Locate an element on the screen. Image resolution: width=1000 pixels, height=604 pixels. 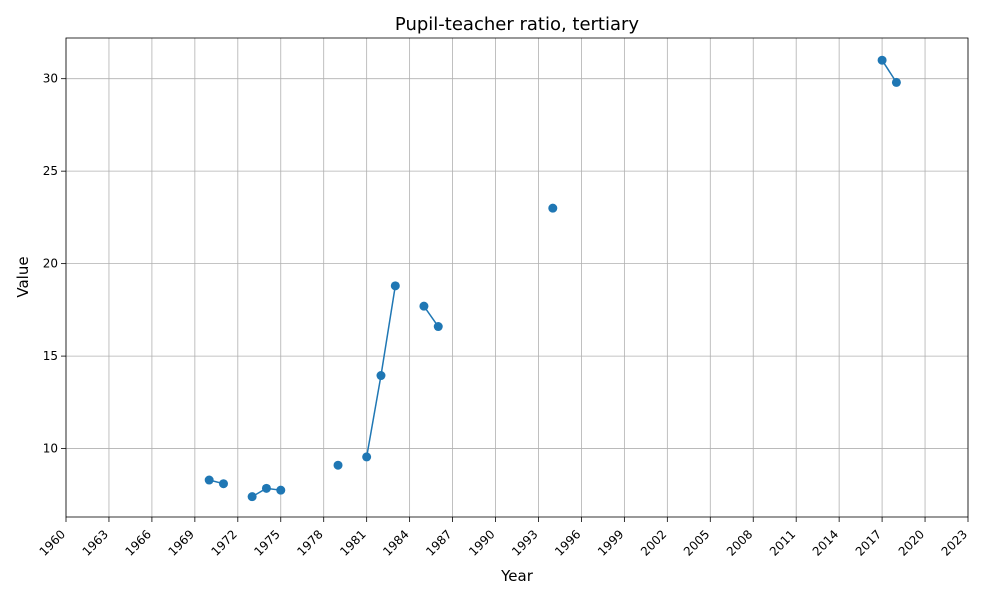
y-tick-label: 10 is located at coordinates (50, 449).